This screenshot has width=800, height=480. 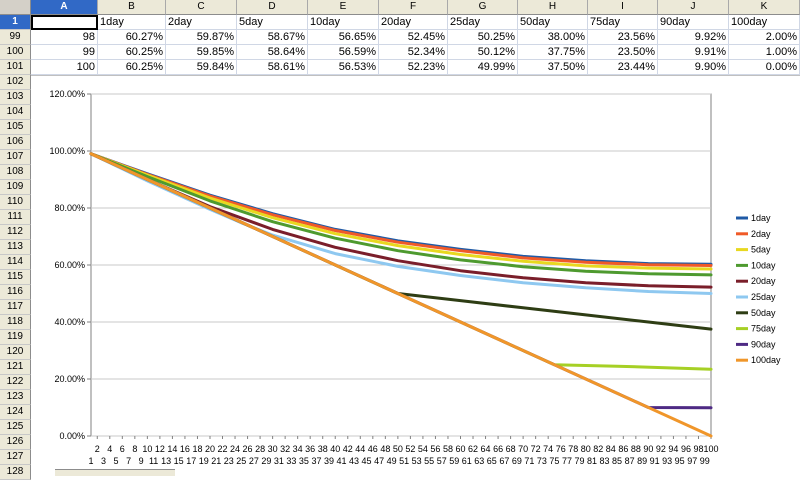 I want to click on data-cell: 60.27%, so click(x=132, y=37).